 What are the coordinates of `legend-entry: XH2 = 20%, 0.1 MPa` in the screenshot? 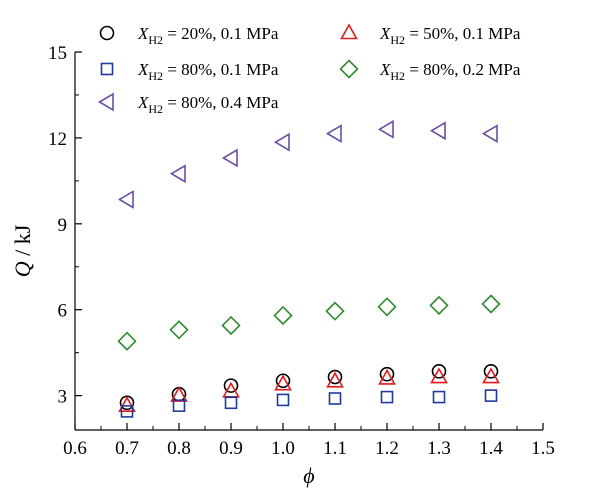 It's located at (189, 35).